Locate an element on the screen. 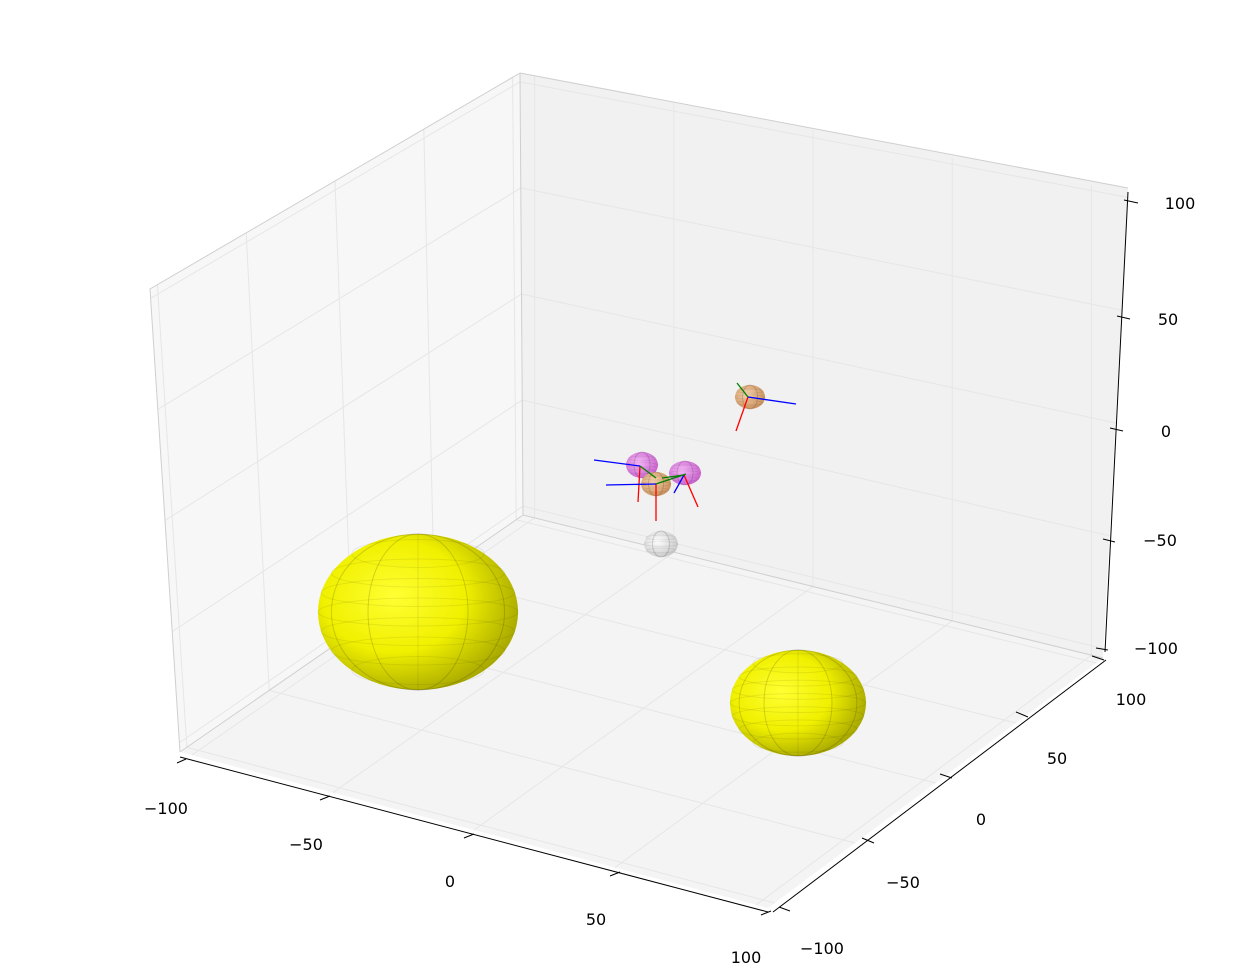 Image resolution: width=1260 pixels, height=980 pixels. small-white-sphere-facet-meridian is located at coordinates (661, 544).